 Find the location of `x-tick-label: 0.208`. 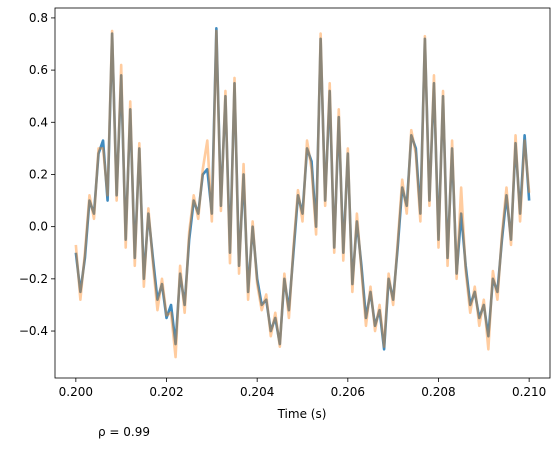

x-tick-label: 0.208 is located at coordinates (438, 392).